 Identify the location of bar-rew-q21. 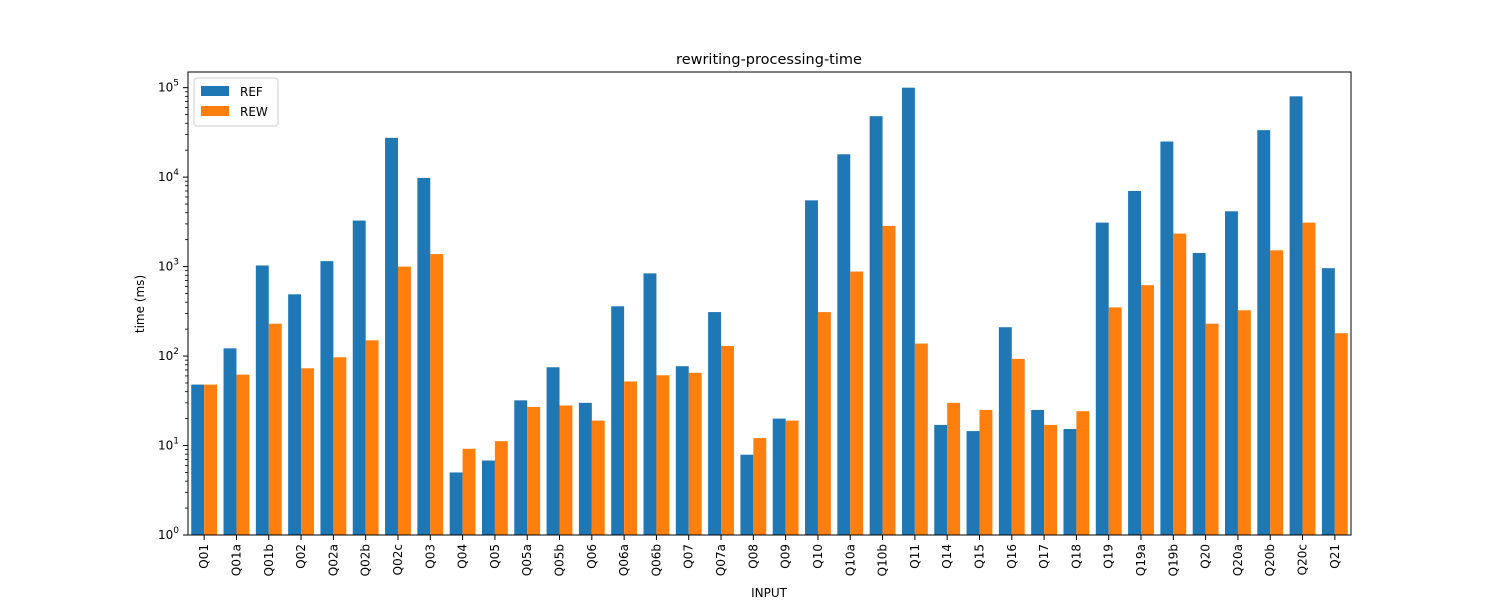
(1341, 434).